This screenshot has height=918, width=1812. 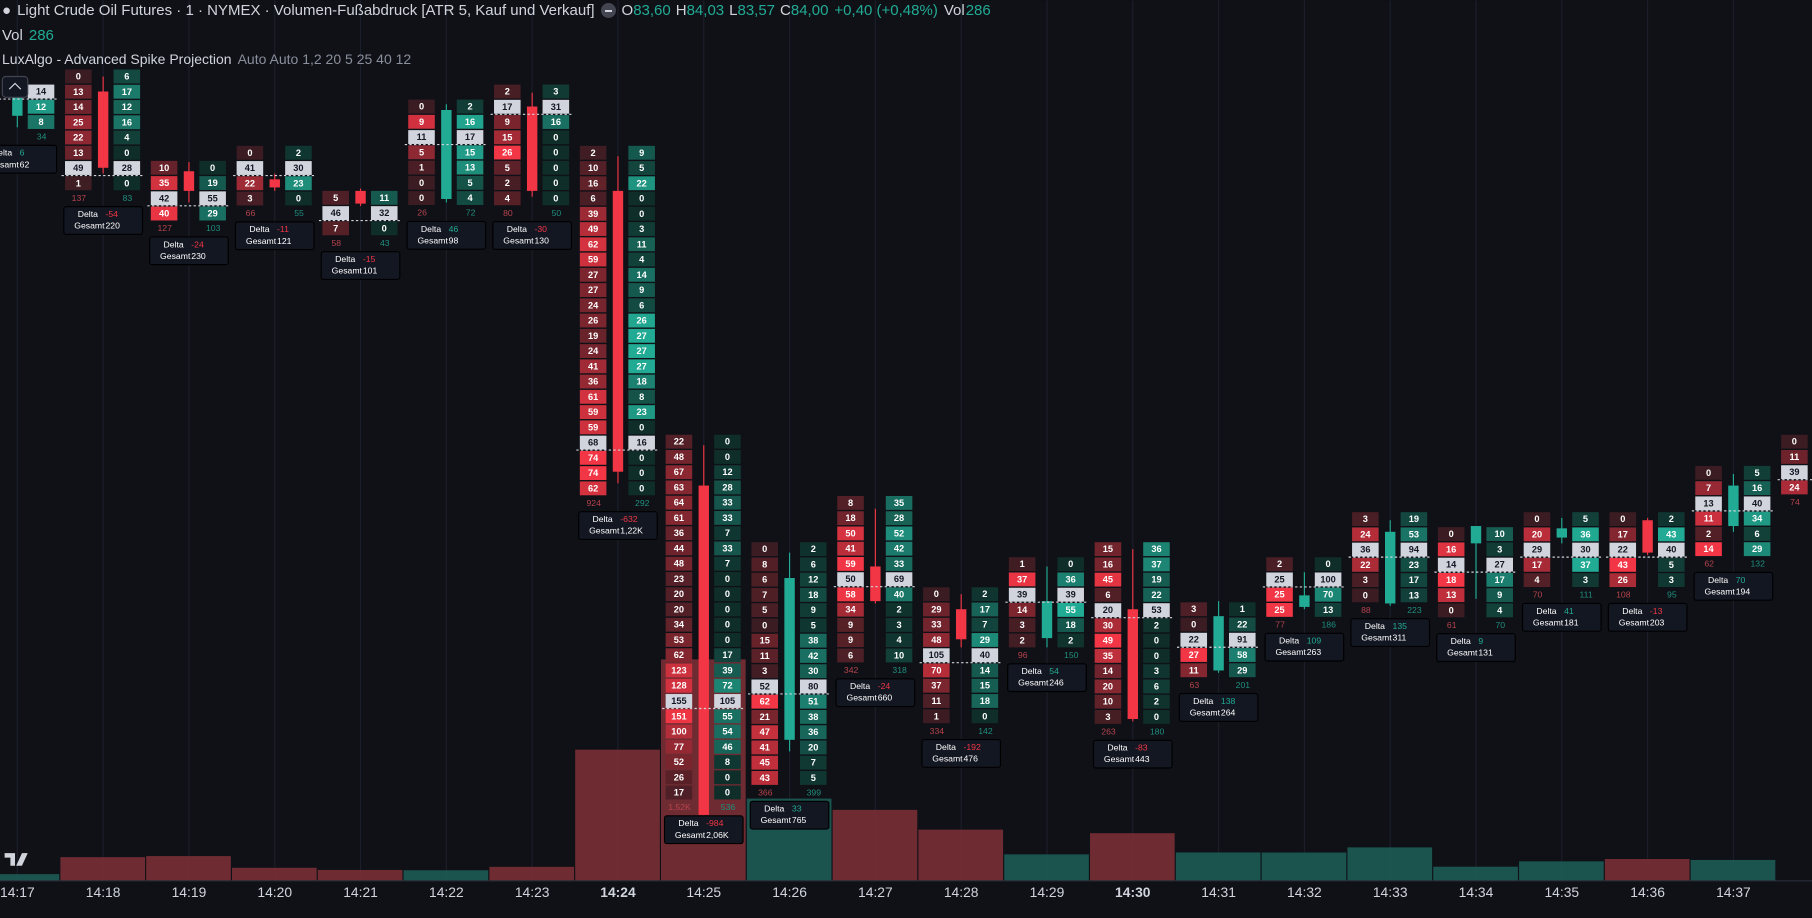 What do you see at coordinates (1070, 640) in the screenshot?
I see `footprint-value: 2` at bounding box center [1070, 640].